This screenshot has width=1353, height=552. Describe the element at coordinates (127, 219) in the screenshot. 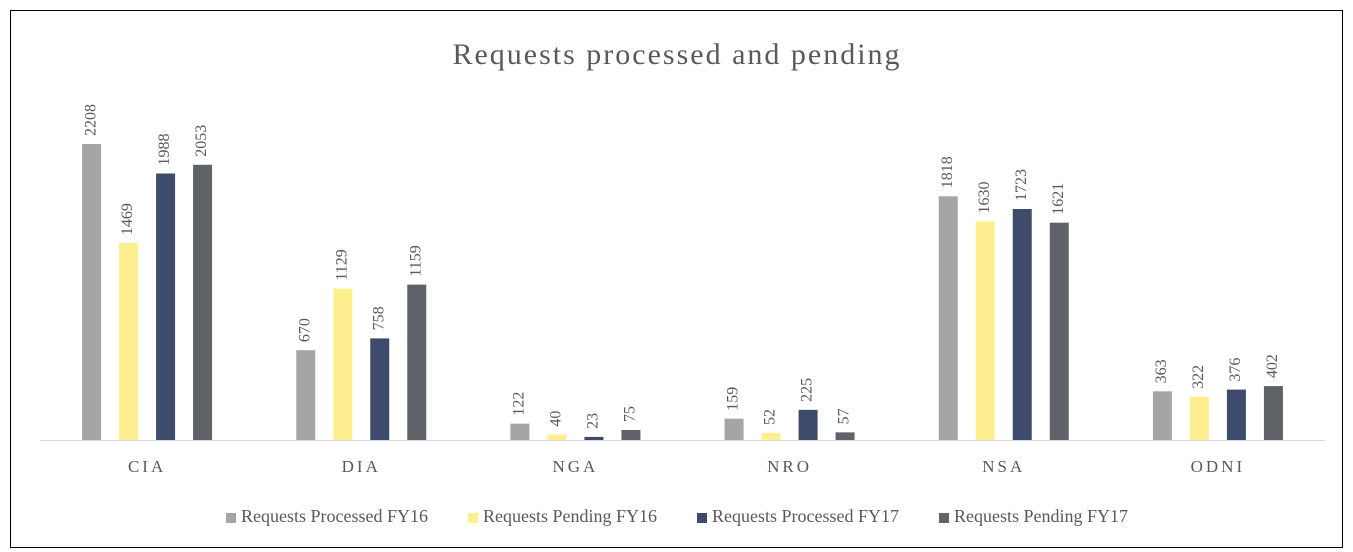

I see `value-label: 1469` at that location.